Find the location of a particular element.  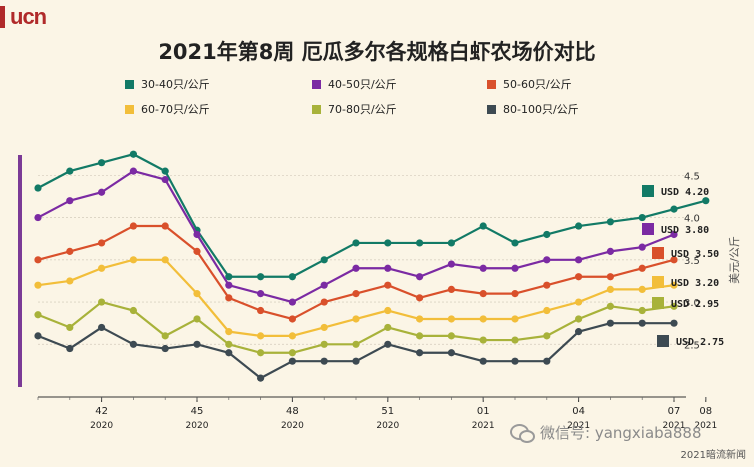

legend-item-60-70: 60-70只/公斤 is located at coordinates (167, 109).